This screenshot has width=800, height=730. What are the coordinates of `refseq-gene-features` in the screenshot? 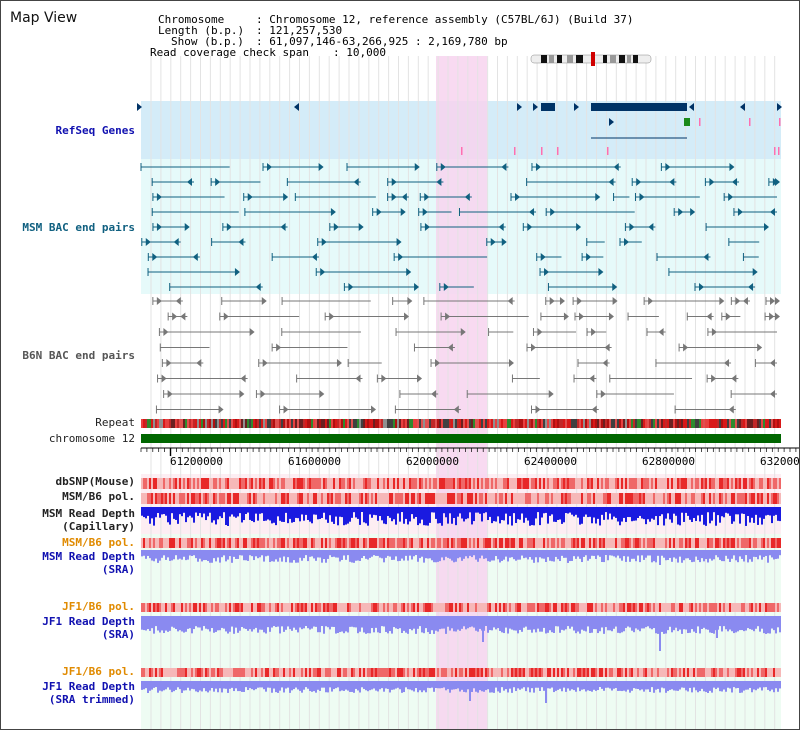 It's located at (459, 129).